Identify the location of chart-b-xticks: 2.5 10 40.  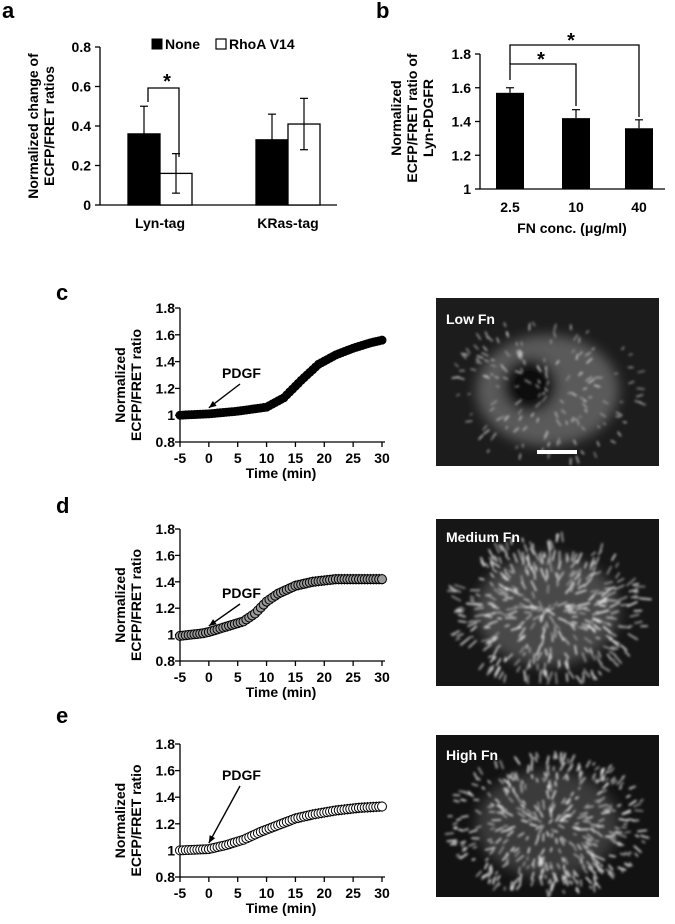
(573, 207).